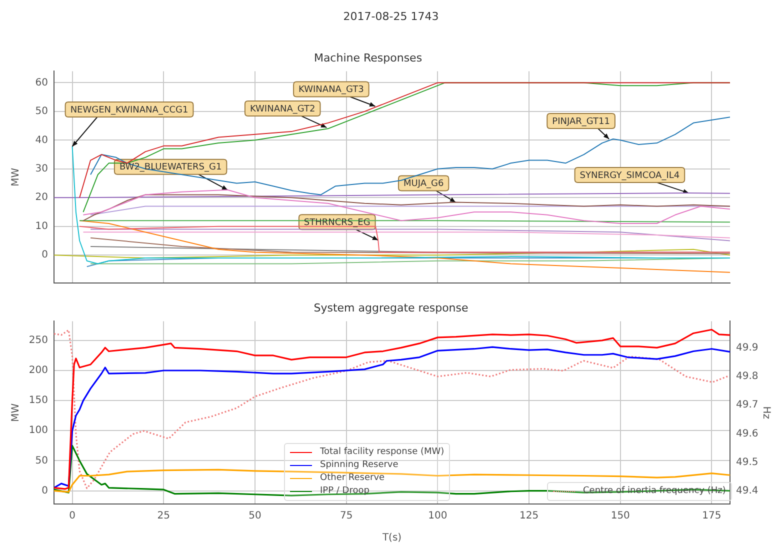 The width and height of the screenshot is (782, 556). Describe the element at coordinates (41, 226) in the screenshot. I see `y-tick-label: 10` at that location.